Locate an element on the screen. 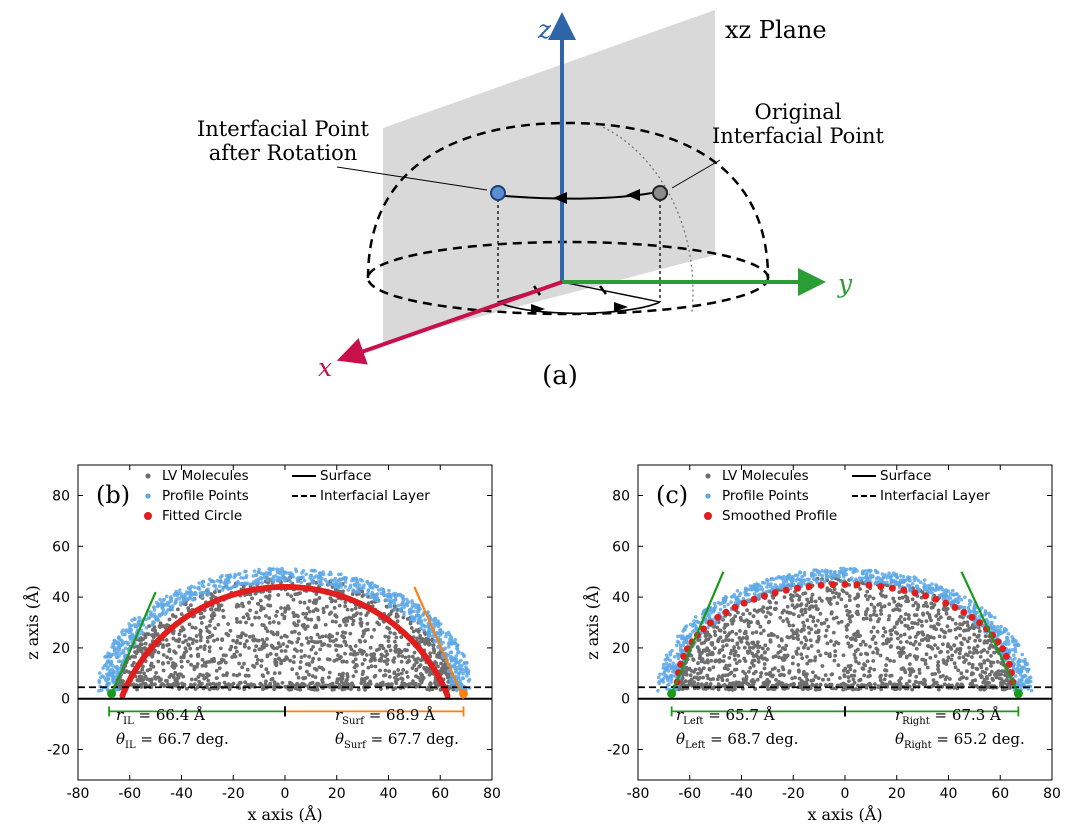 The image size is (1065, 831). original-label-line2: Interfacial Point is located at coordinates (798, 136).